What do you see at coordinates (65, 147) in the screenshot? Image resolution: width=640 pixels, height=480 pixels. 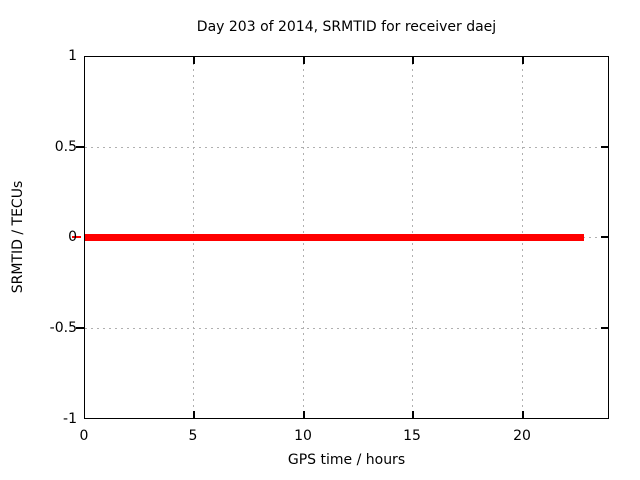 I see `y-tick-label-0.5: 0.5` at bounding box center [65, 147].